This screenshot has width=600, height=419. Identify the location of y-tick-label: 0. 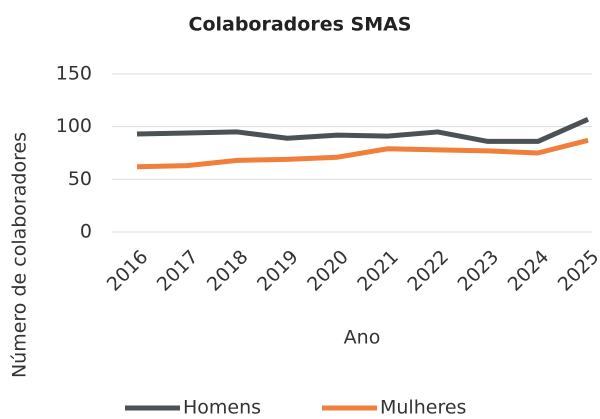
(86, 232).